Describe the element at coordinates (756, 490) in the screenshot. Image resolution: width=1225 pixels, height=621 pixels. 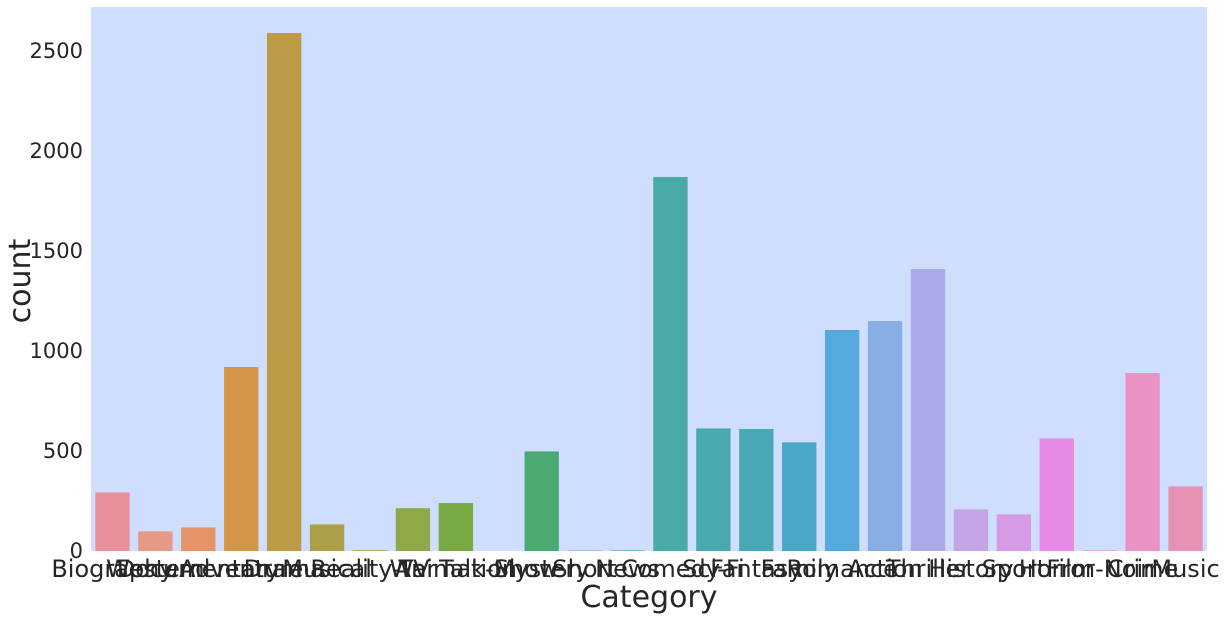
I see `bar-fantasy` at that location.